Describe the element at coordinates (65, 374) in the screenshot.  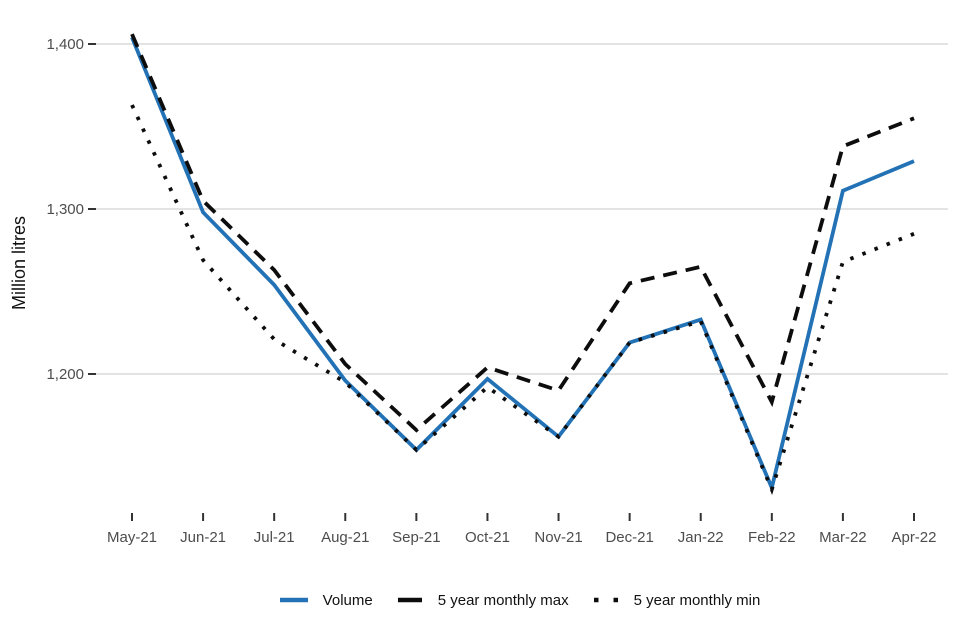
I see `y-tick-label: 1,200` at that location.